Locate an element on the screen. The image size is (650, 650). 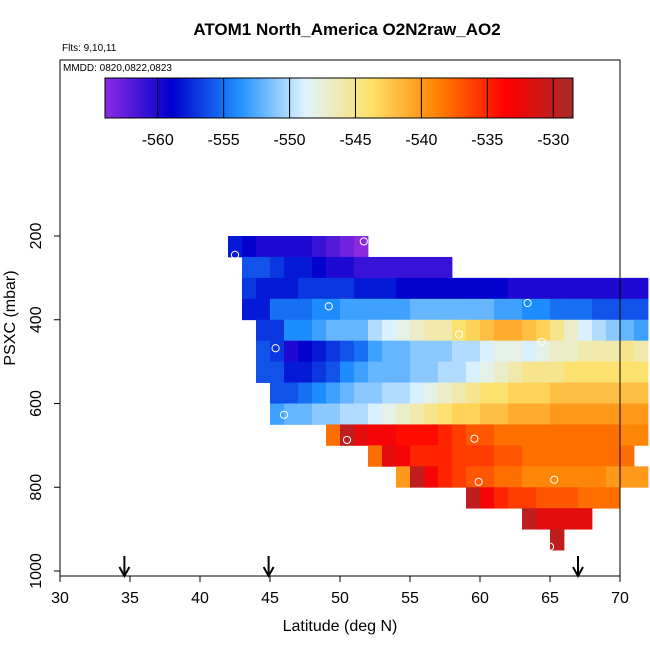
x-tick-label: 70 is located at coordinates (620, 598).